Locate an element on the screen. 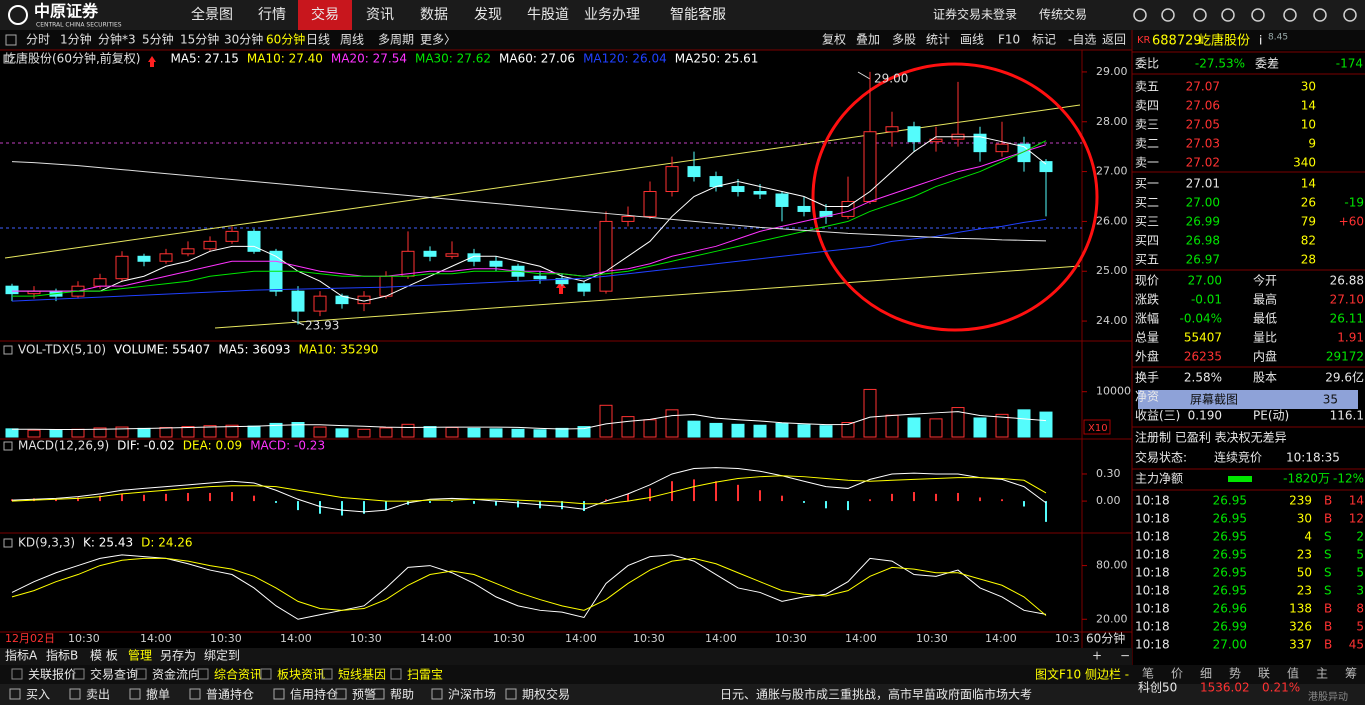 The image size is (1365, 705). menu-item: 发现 is located at coordinates (488, 15).